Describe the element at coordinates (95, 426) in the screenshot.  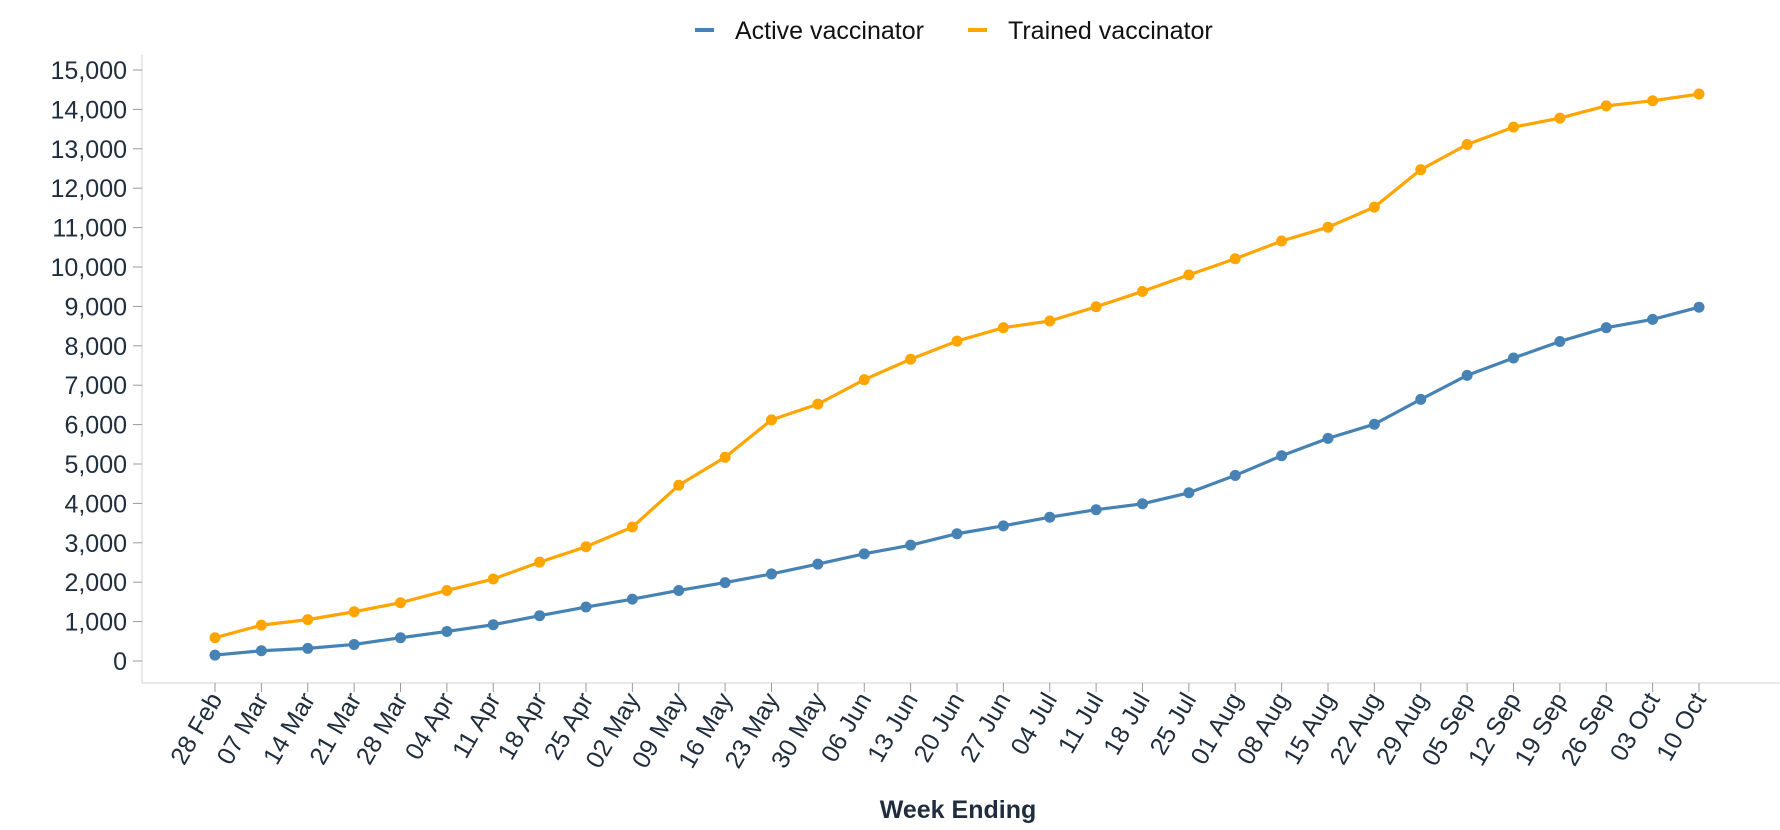
I see `y-tick-label: 6,000` at that location.